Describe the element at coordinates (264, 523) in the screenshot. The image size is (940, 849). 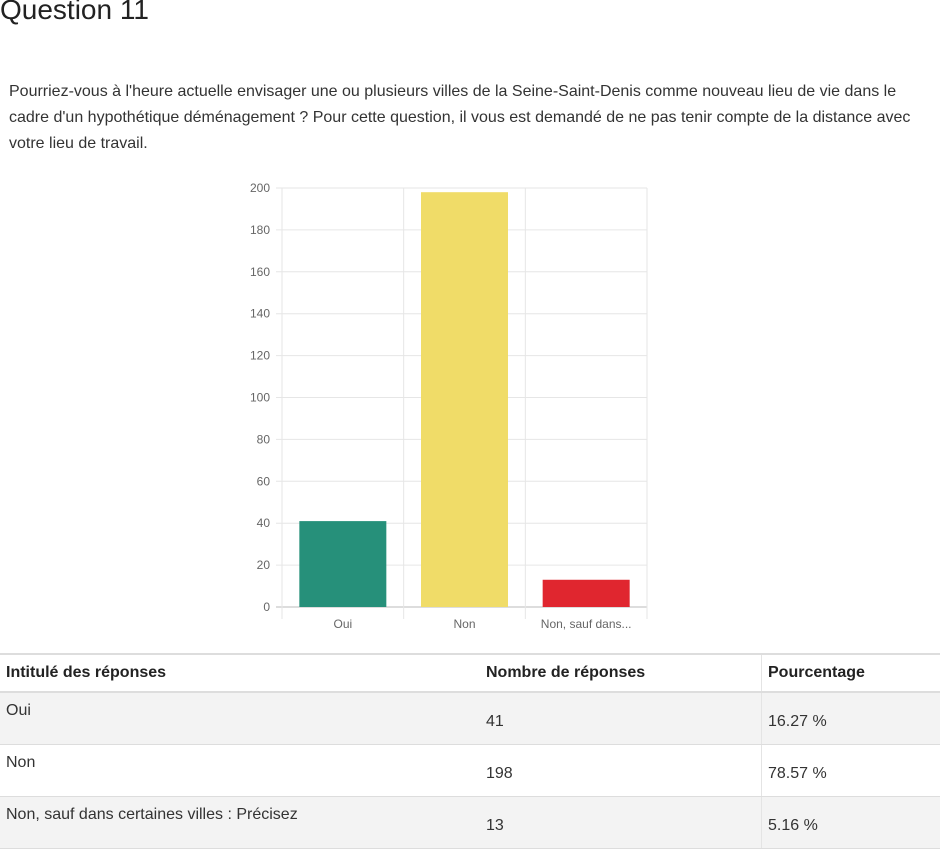
I see `y-tick-label: 40` at that location.